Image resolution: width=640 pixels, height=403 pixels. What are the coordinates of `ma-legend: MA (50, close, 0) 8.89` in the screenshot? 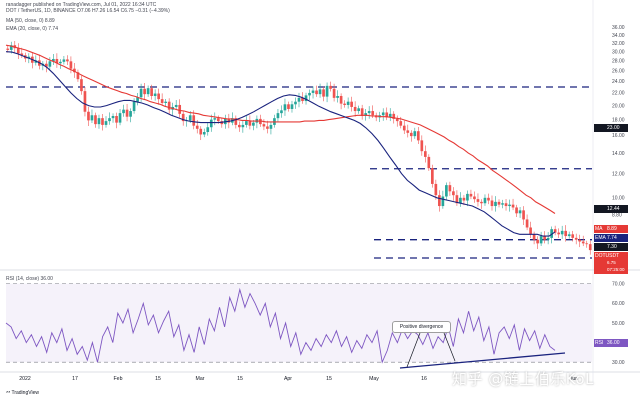 It's located at (30, 21).